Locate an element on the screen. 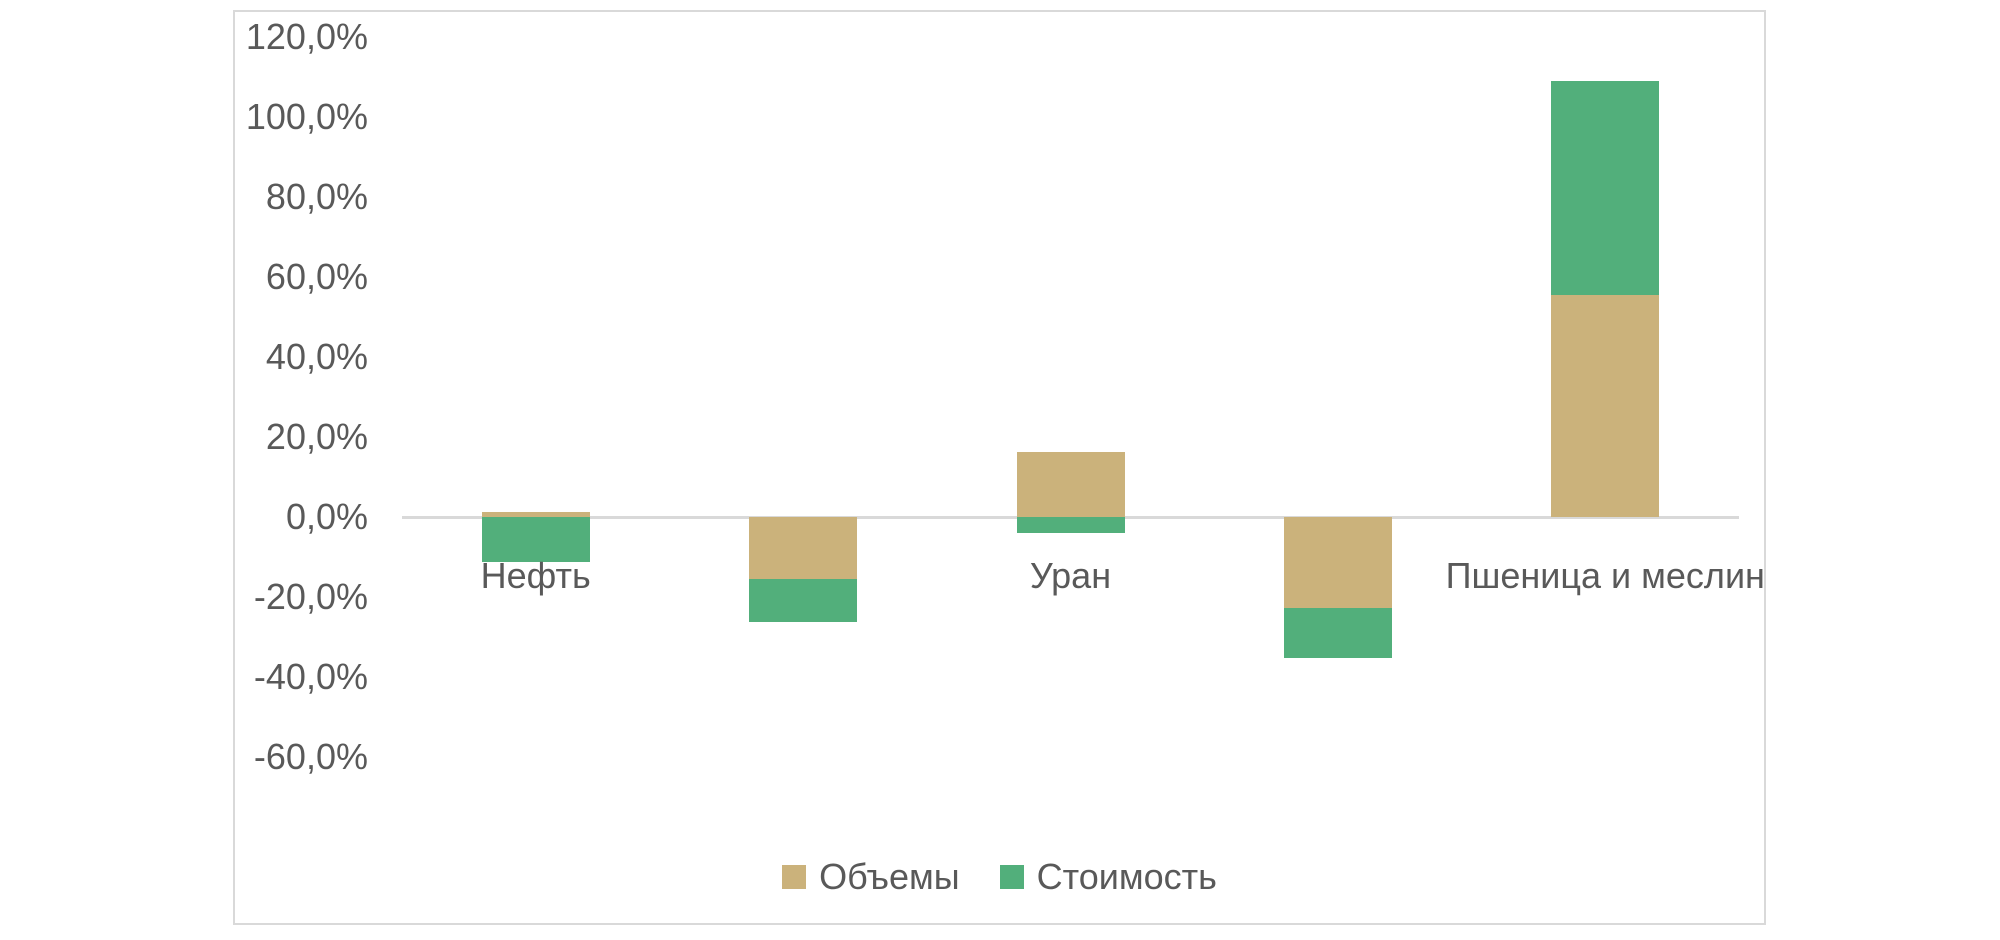 The width and height of the screenshot is (2000, 940). legend-label: Стоимость is located at coordinates (1126, 876).